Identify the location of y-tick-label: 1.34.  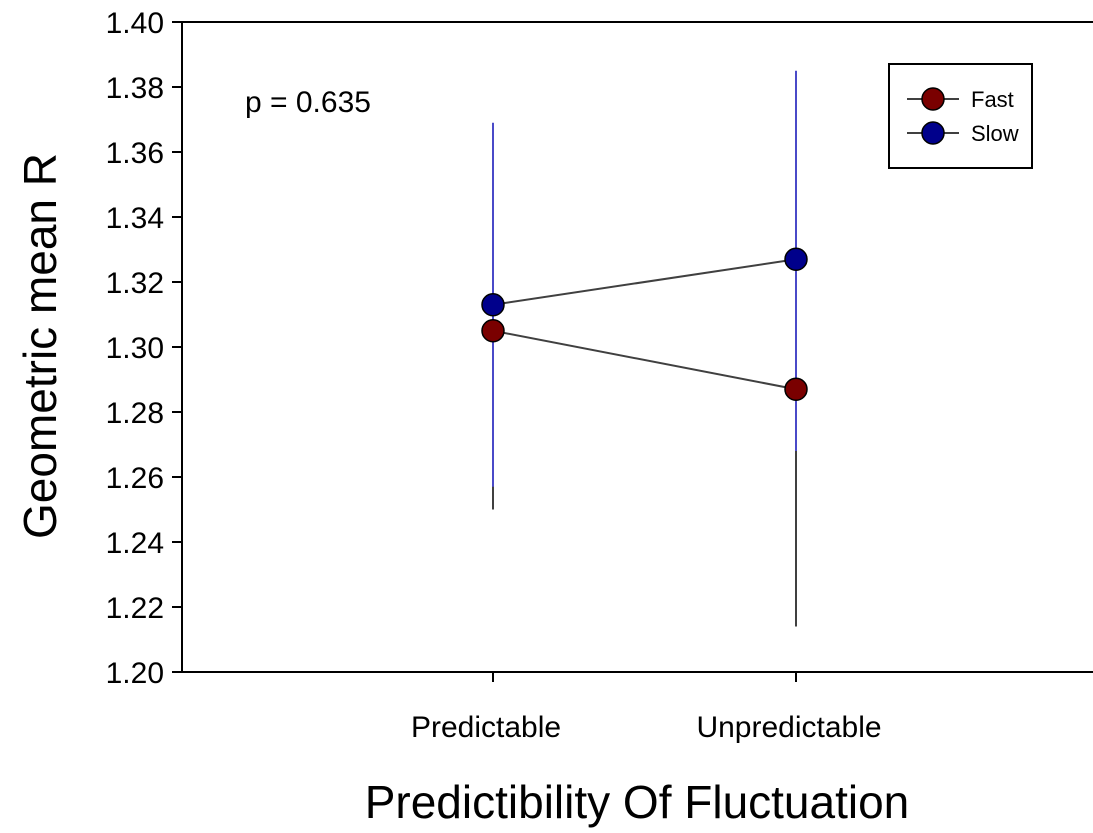
(135, 218).